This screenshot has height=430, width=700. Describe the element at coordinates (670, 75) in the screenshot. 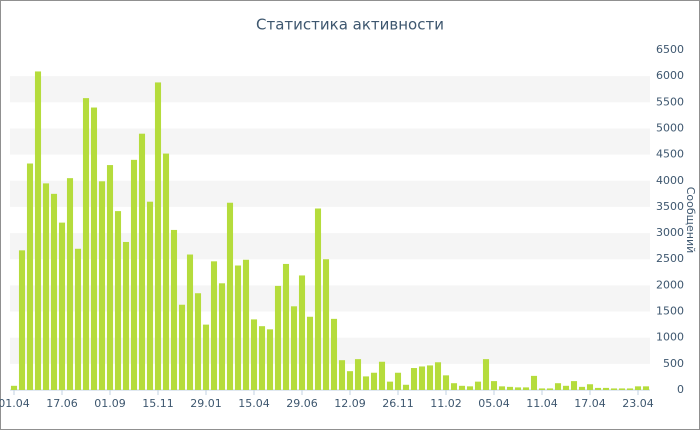

I see `y-tick-label: 6000` at that location.